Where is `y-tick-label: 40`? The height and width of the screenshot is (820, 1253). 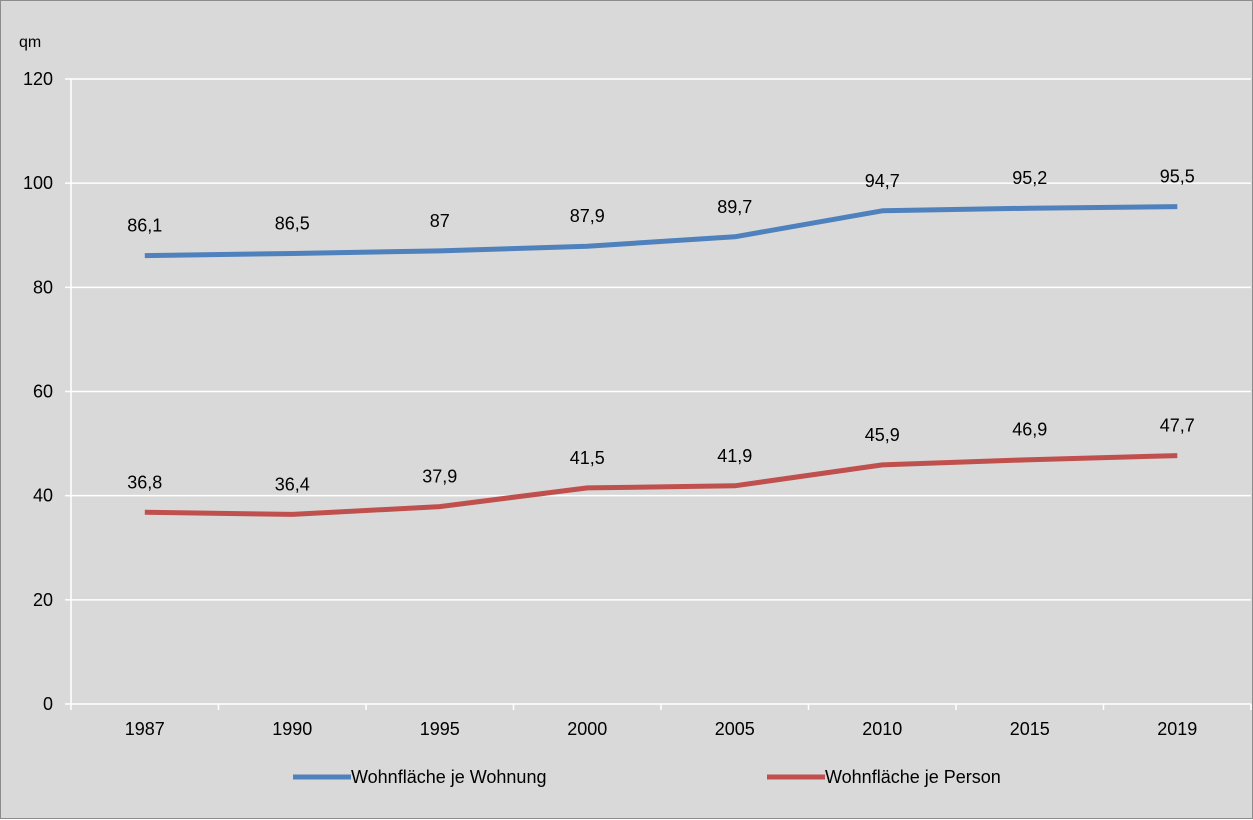 y-tick-label: 40 is located at coordinates (43, 496).